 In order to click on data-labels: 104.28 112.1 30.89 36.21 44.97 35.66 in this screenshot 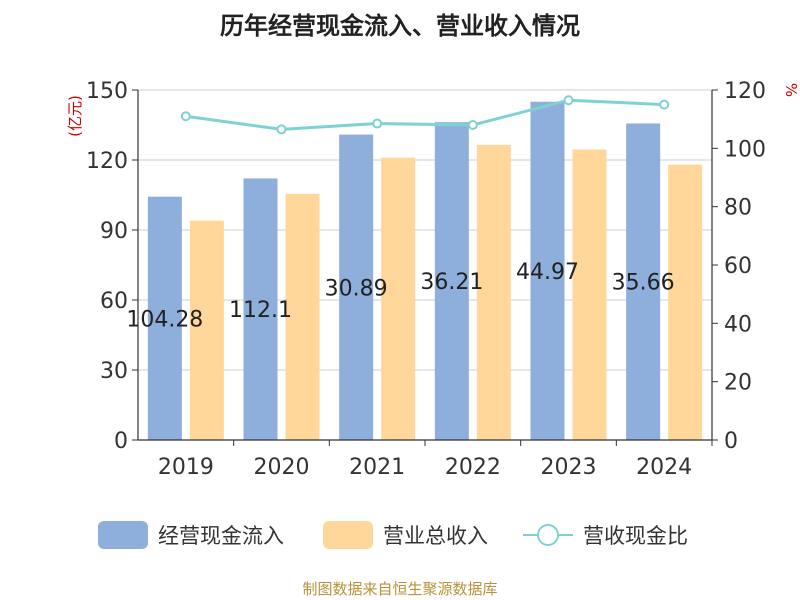, I will do `click(400, 296)`.